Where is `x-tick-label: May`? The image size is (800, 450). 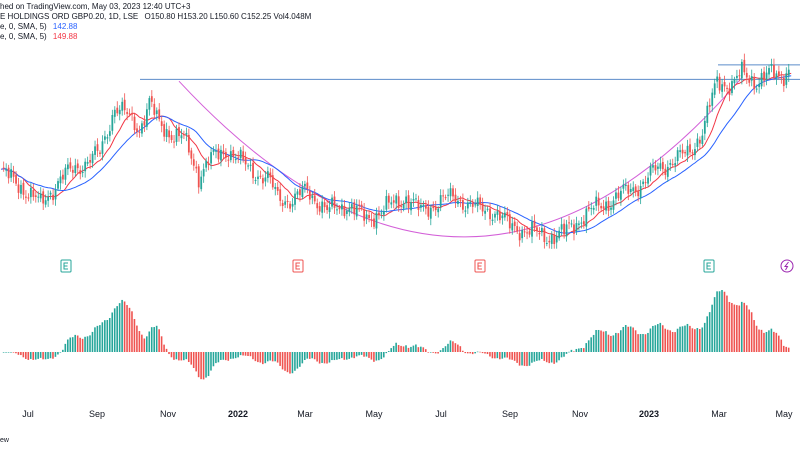
x-tick-label: May is located at coordinates (784, 414).